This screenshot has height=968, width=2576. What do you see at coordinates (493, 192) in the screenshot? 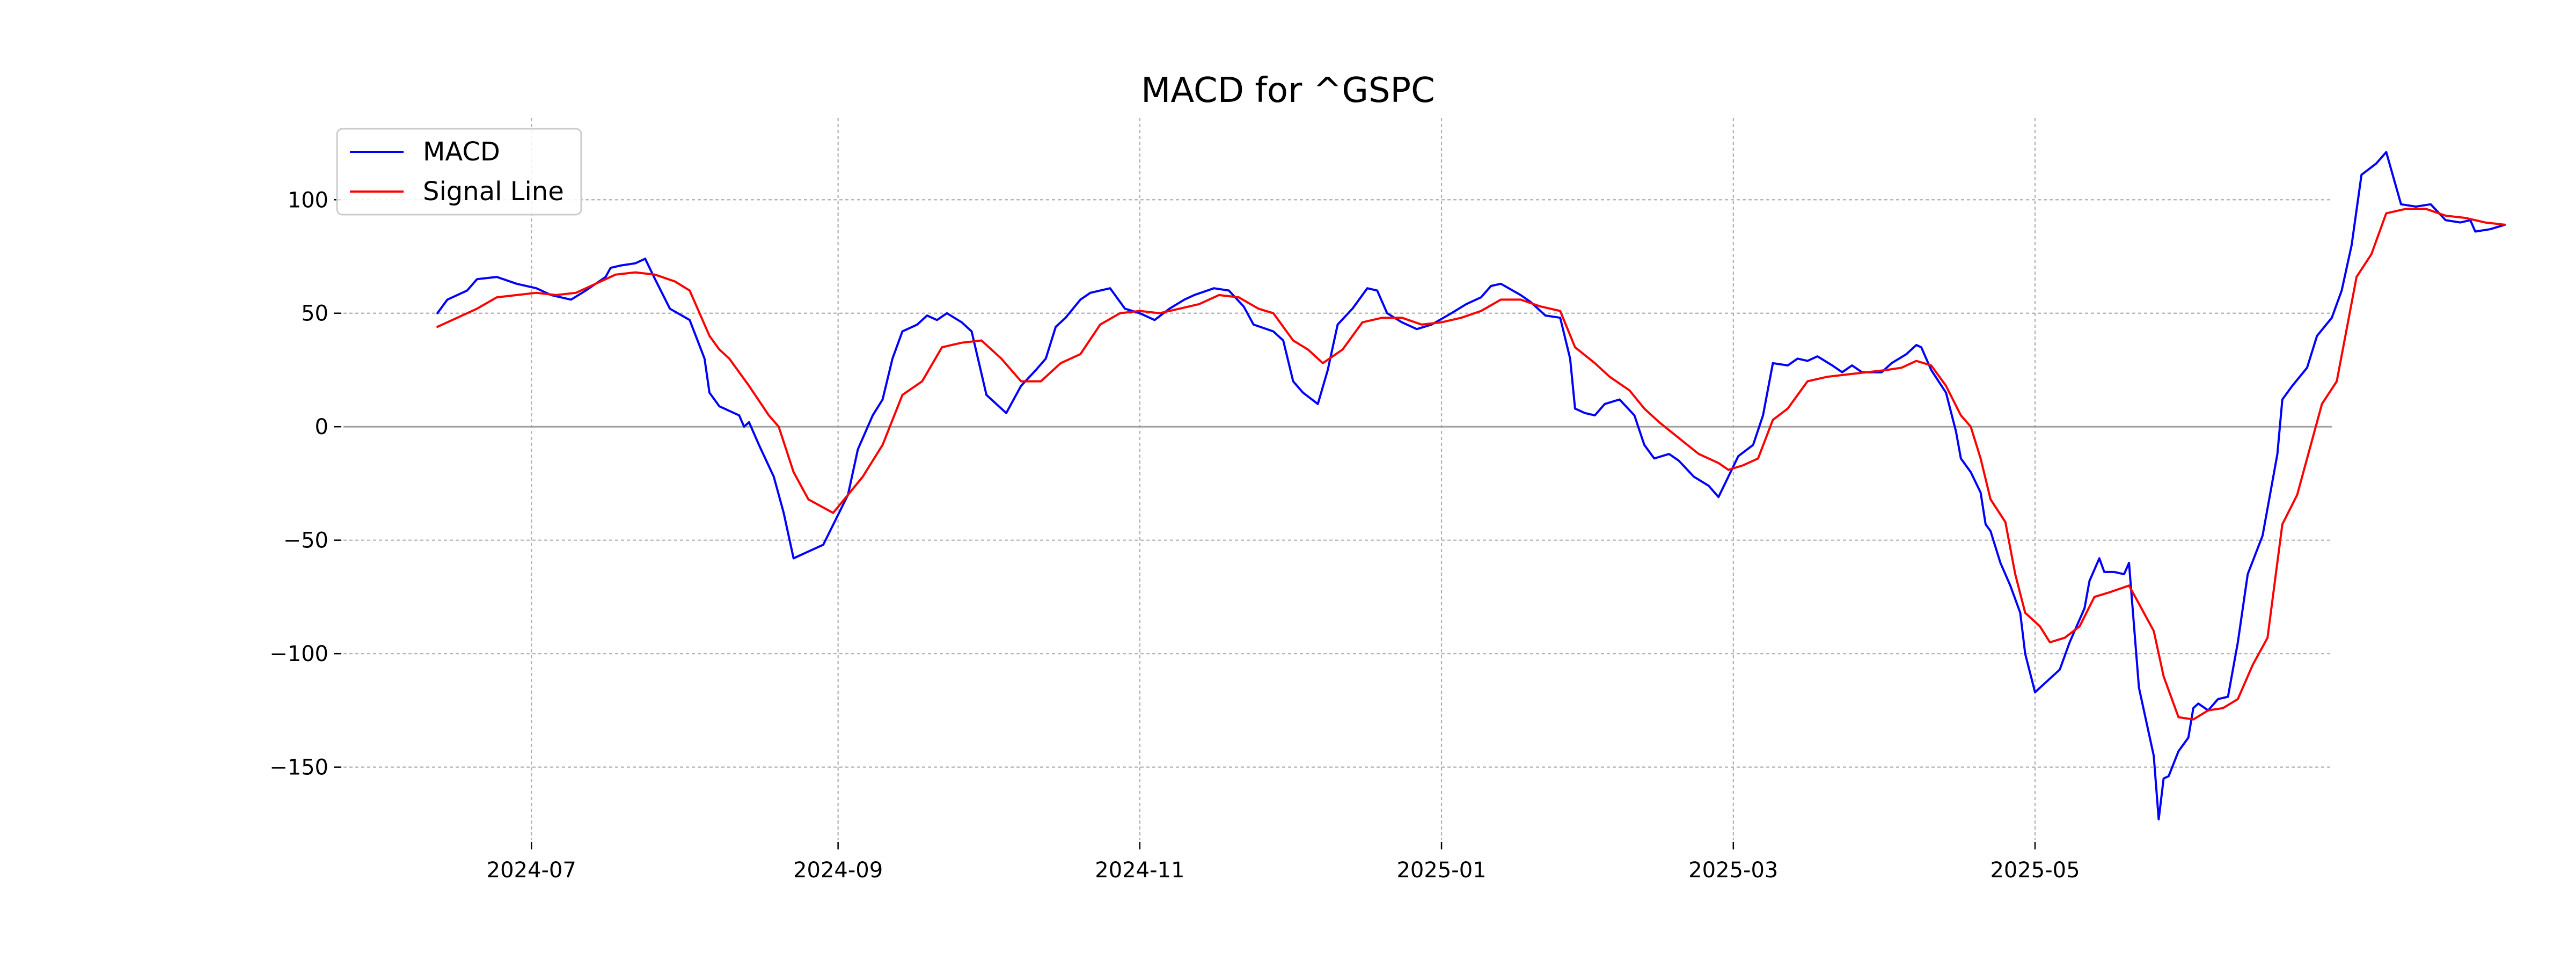
I see `legend-label-signal: Signal Line` at bounding box center [493, 192].